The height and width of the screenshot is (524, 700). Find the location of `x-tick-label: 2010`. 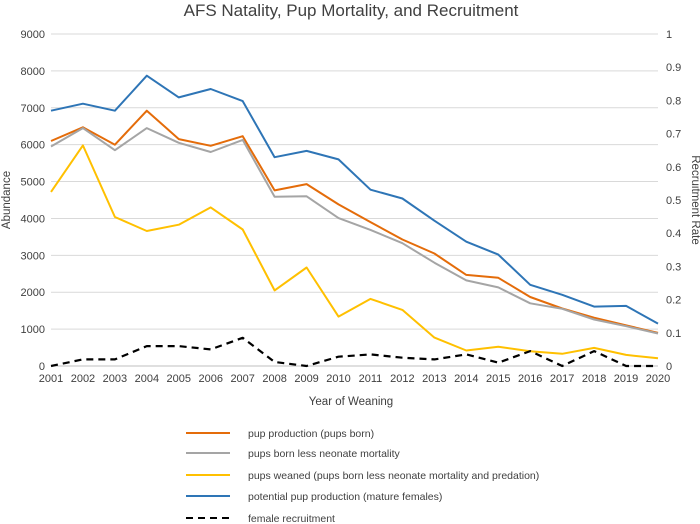

x-tick-label: 2010 is located at coordinates (338, 379).